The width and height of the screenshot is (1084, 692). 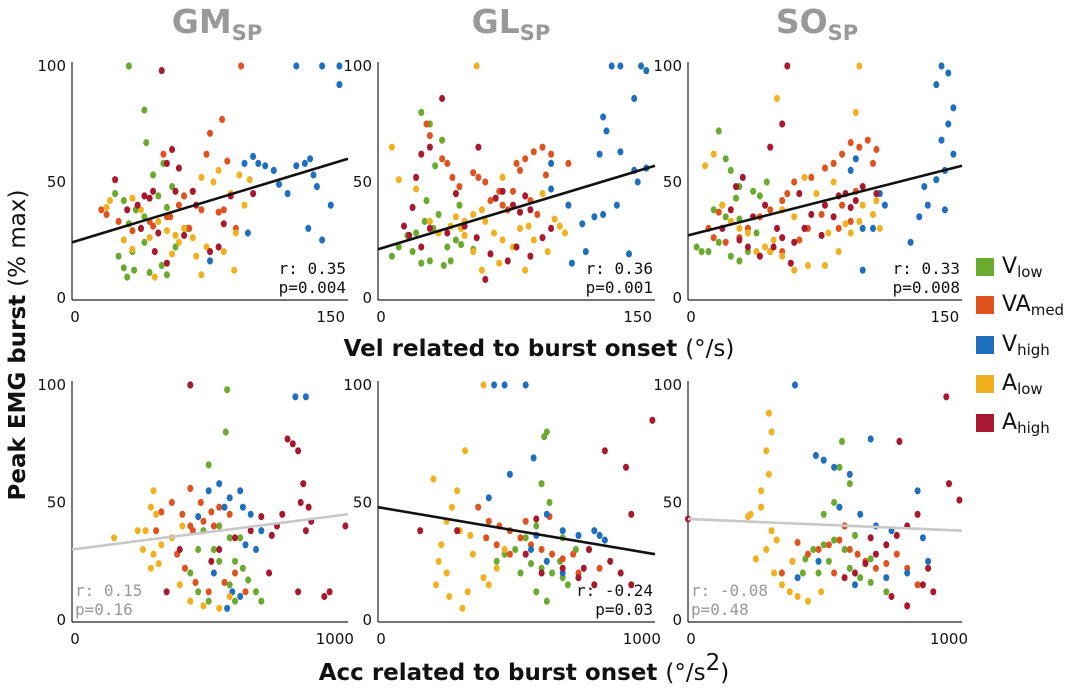 I want to click on y-tick-label: 50, so click(x=672, y=503).